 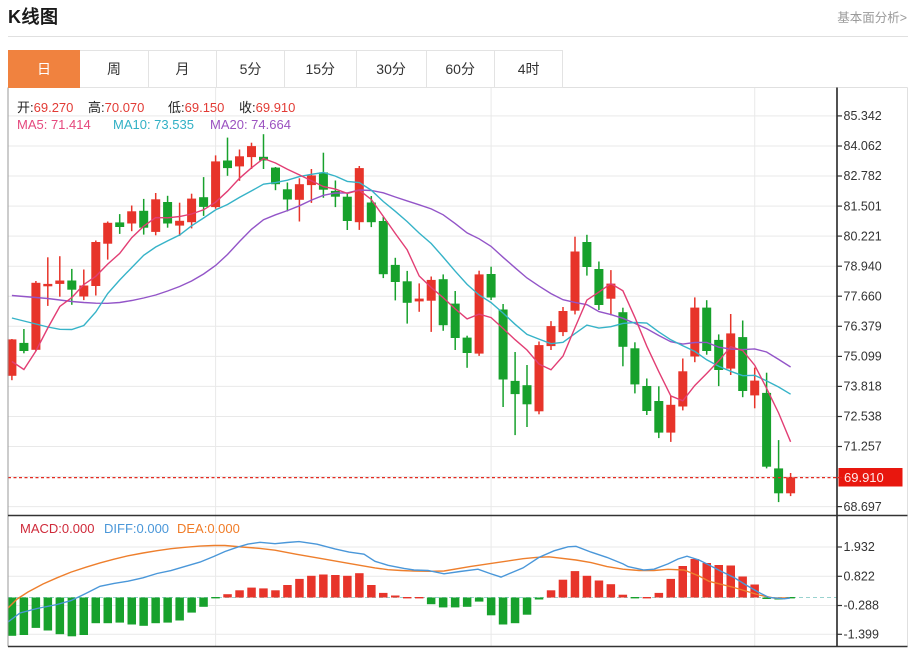 I want to click on svg-text: -0.288, so click(x=861, y=606).